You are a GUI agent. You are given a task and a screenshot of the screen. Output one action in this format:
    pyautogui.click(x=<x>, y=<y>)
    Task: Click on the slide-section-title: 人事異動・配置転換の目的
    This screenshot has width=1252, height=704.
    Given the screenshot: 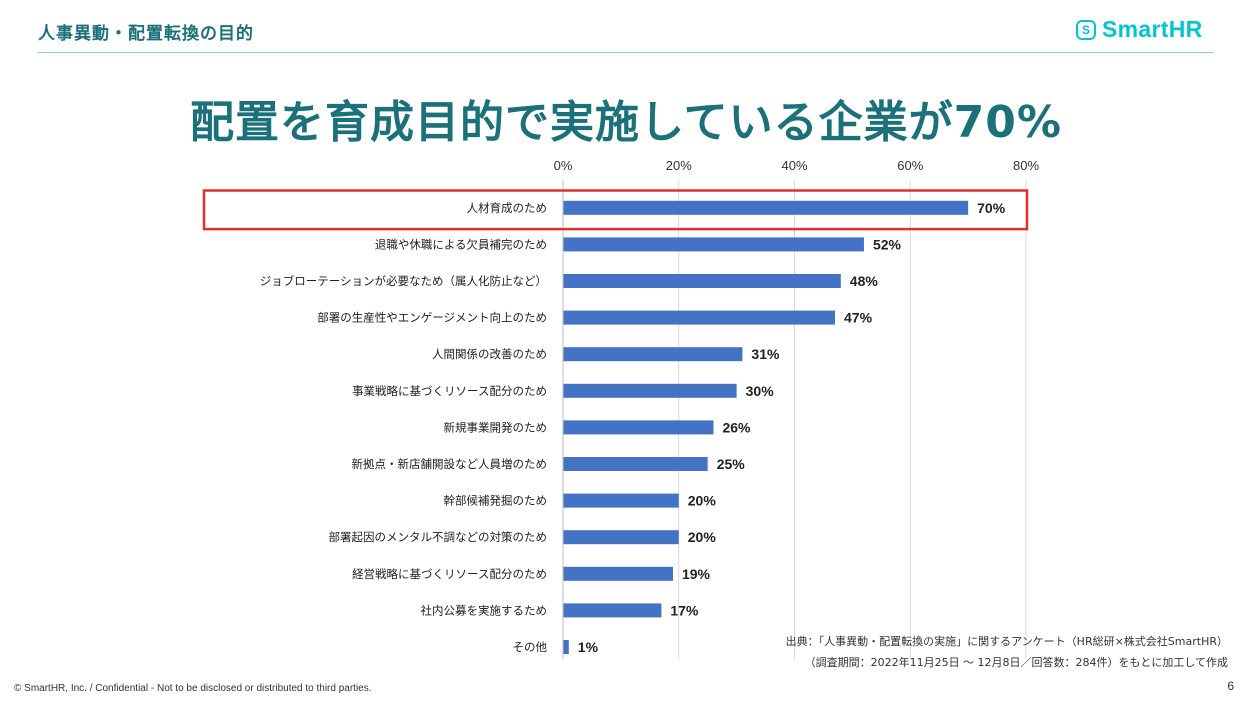 What is the action you would take?
    pyautogui.click(x=146, y=34)
    